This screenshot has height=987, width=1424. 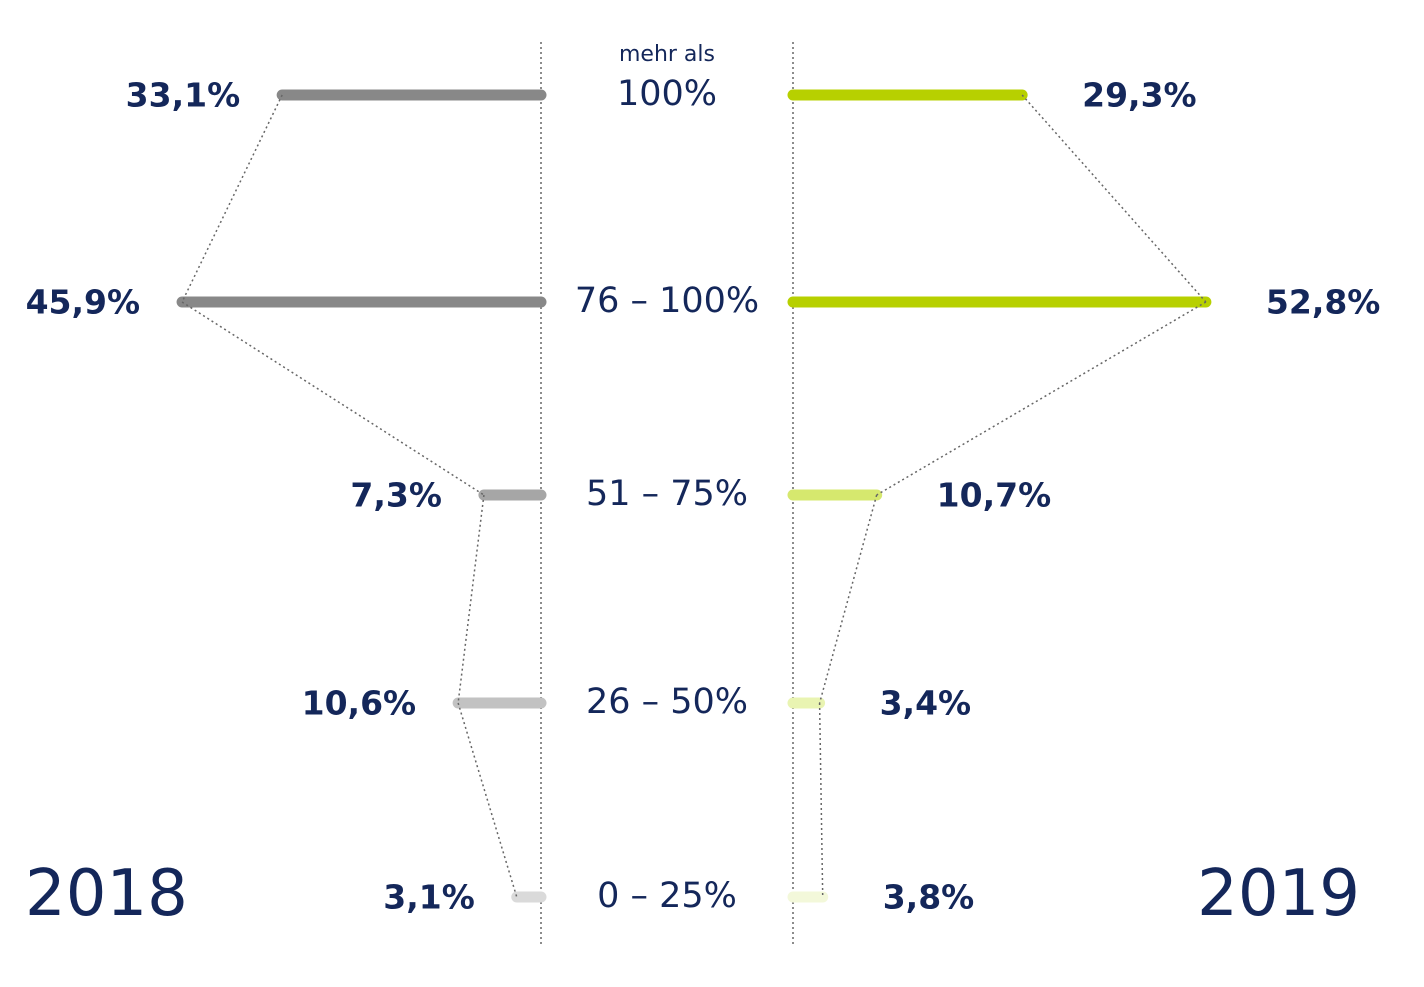 What do you see at coordinates (83, 302) in the screenshot?
I see `value-label: 45,9%` at bounding box center [83, 302].